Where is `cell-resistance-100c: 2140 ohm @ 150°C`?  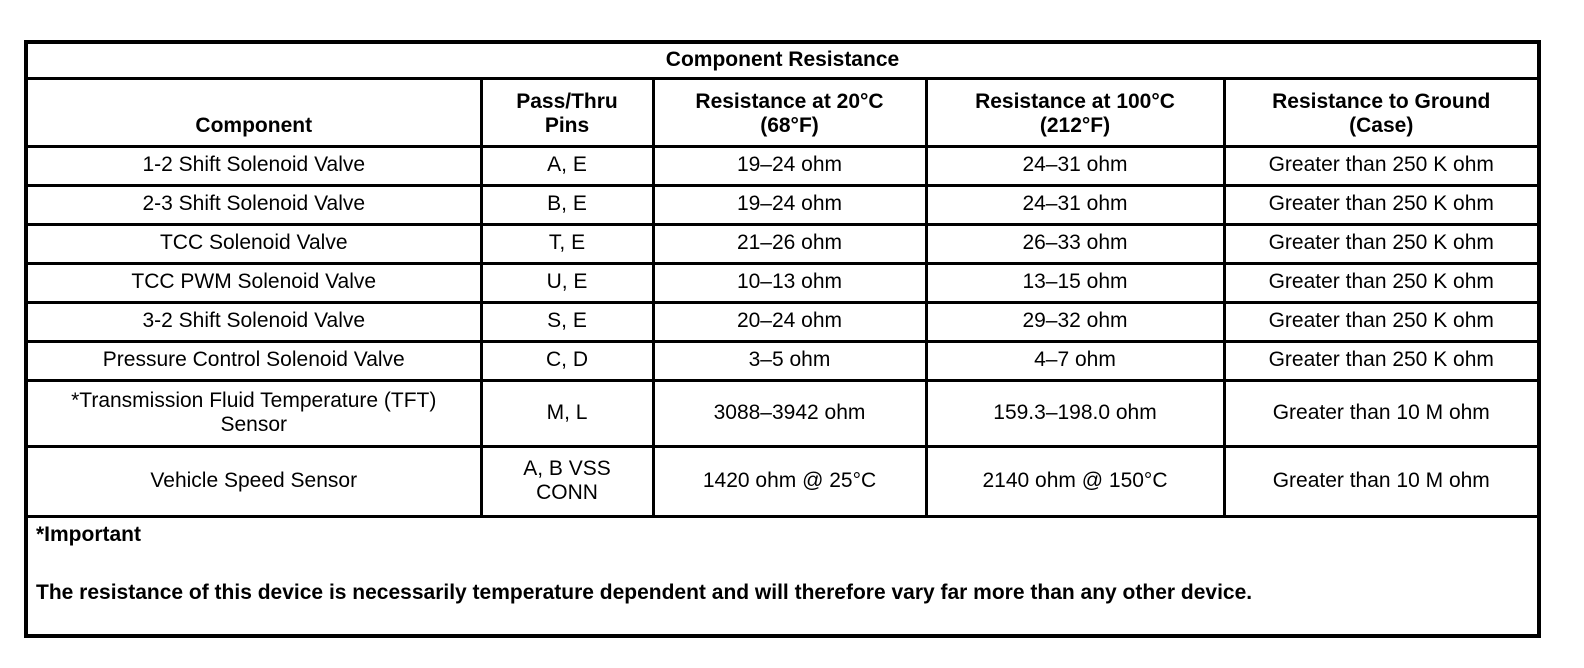 cell-resistance-100c: 2140 ohm @ 150°C is located at coordinates (1075, 481).